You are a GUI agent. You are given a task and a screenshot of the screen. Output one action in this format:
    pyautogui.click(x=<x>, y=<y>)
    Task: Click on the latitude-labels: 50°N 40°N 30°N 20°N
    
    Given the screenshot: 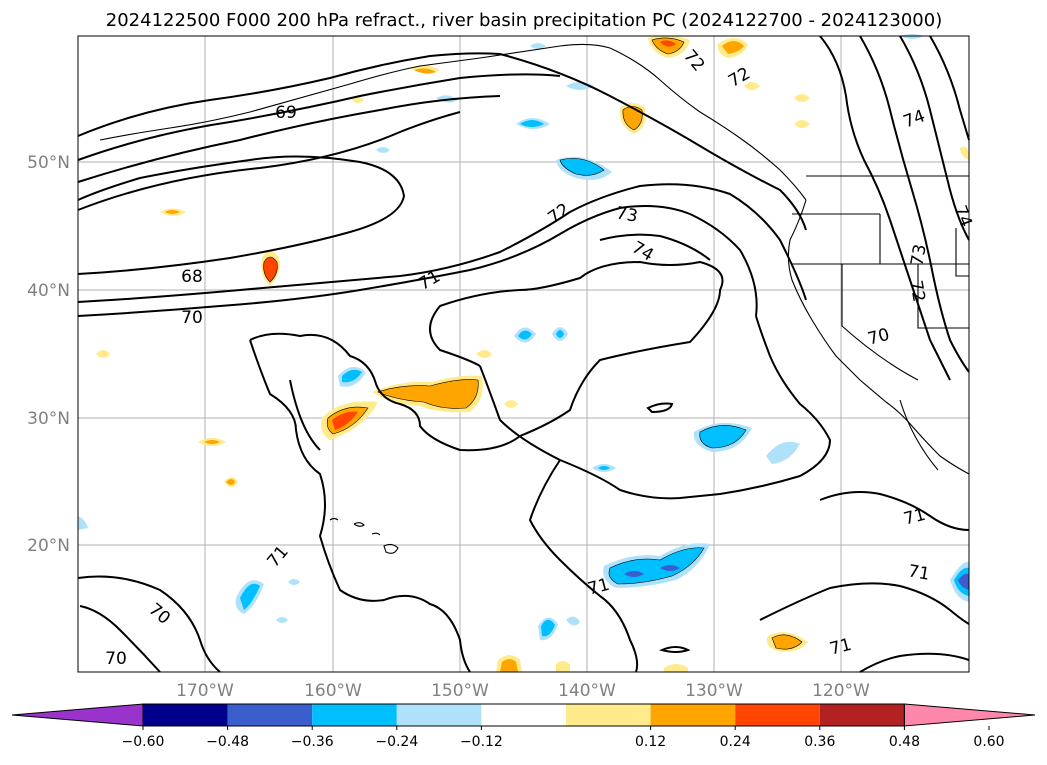 What is the action you would take?
    pyautogui.click(x=48, y=354)
    